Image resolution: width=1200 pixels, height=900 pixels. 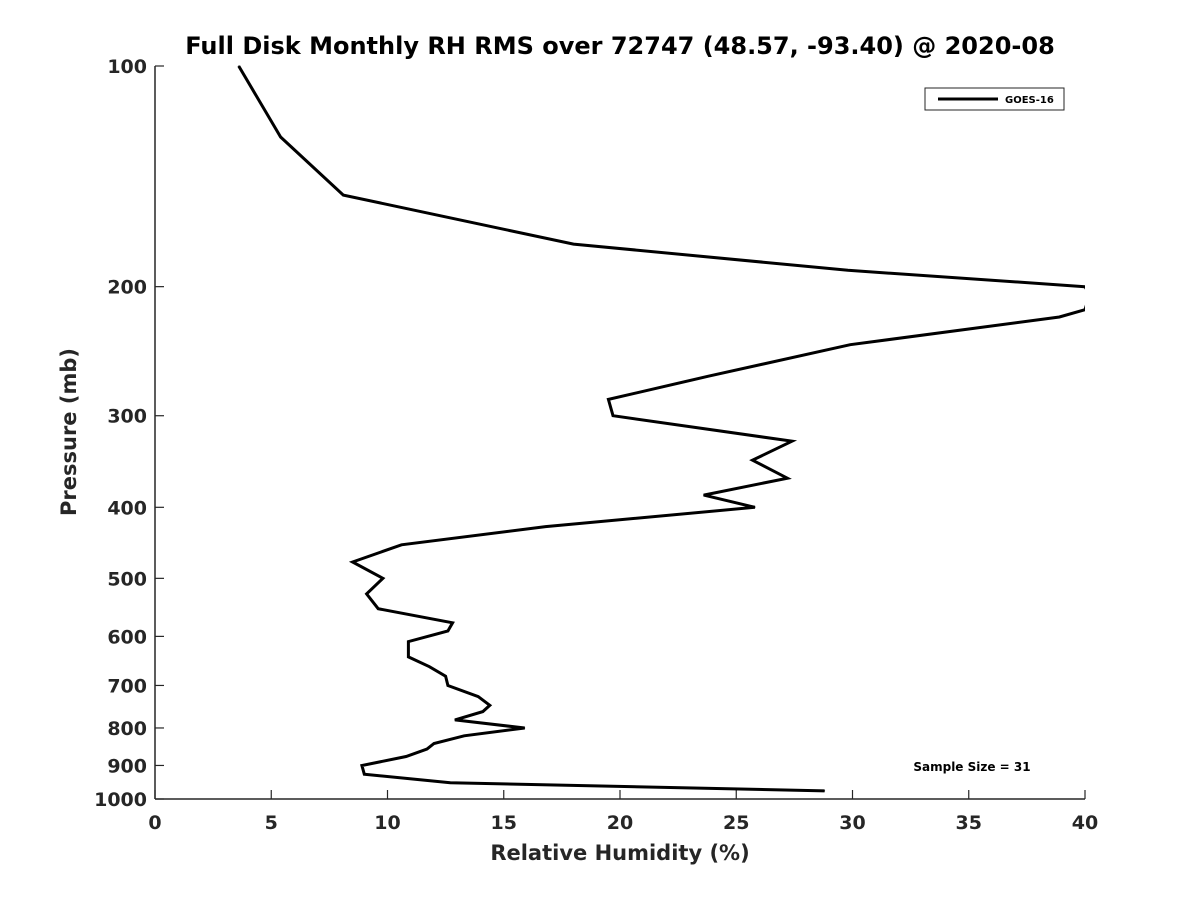 I want to click on x-tick-label: 15, so click(x=504, y=823).